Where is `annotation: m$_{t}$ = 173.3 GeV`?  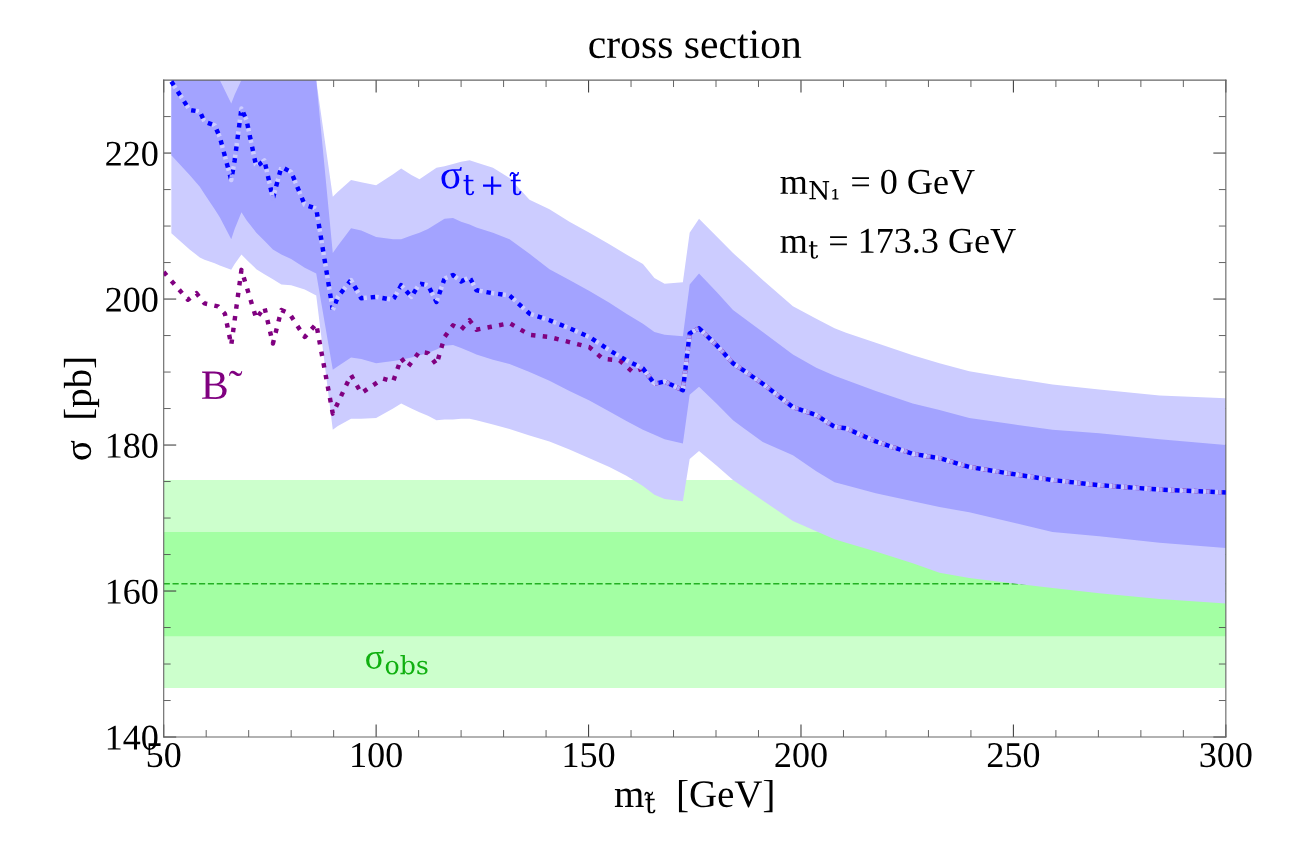 annotation: m$_{t}$ = 173.3 GeV is located at coordinates (898, 243).